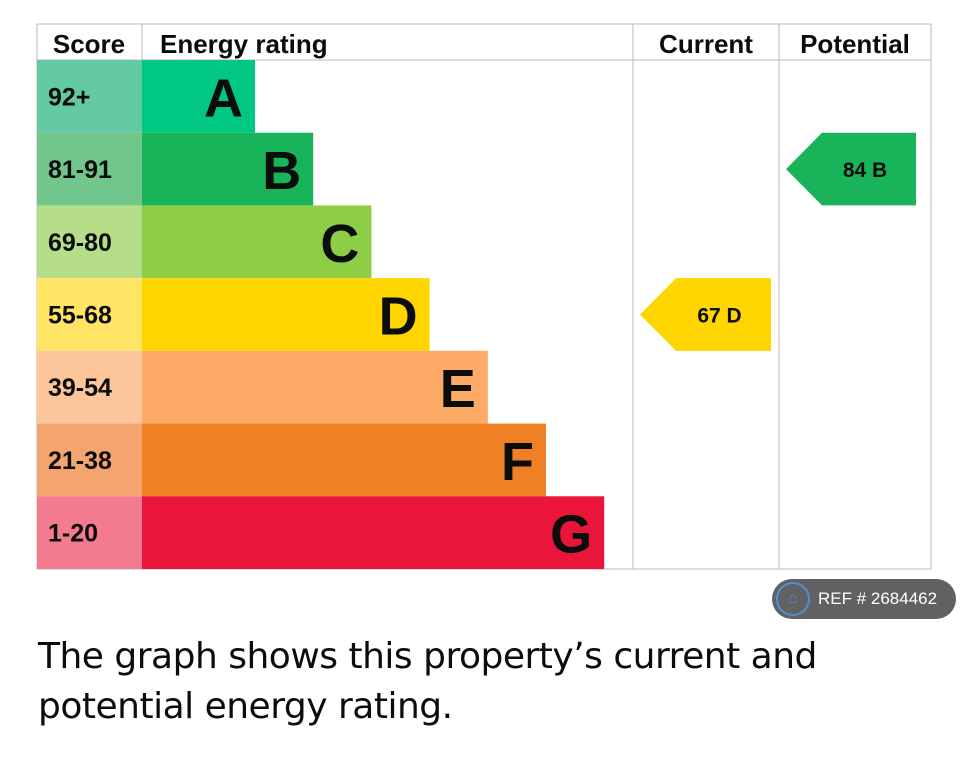 The width and height of the screenshot is (968, 768). Describe the element at coordinates (69, 97) in the screenshot. I see `score-label-A: 92+` at that location.